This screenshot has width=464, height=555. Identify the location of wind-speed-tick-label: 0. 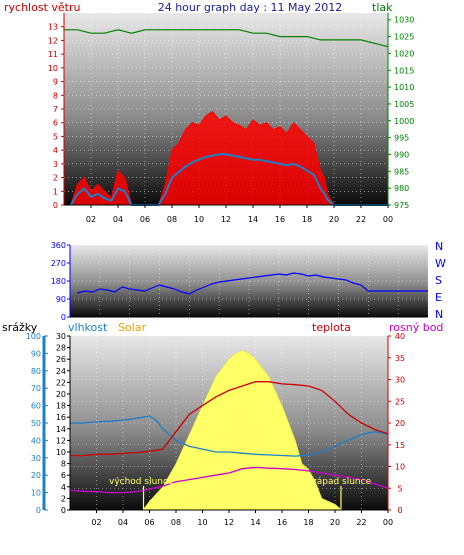
(55, 205).